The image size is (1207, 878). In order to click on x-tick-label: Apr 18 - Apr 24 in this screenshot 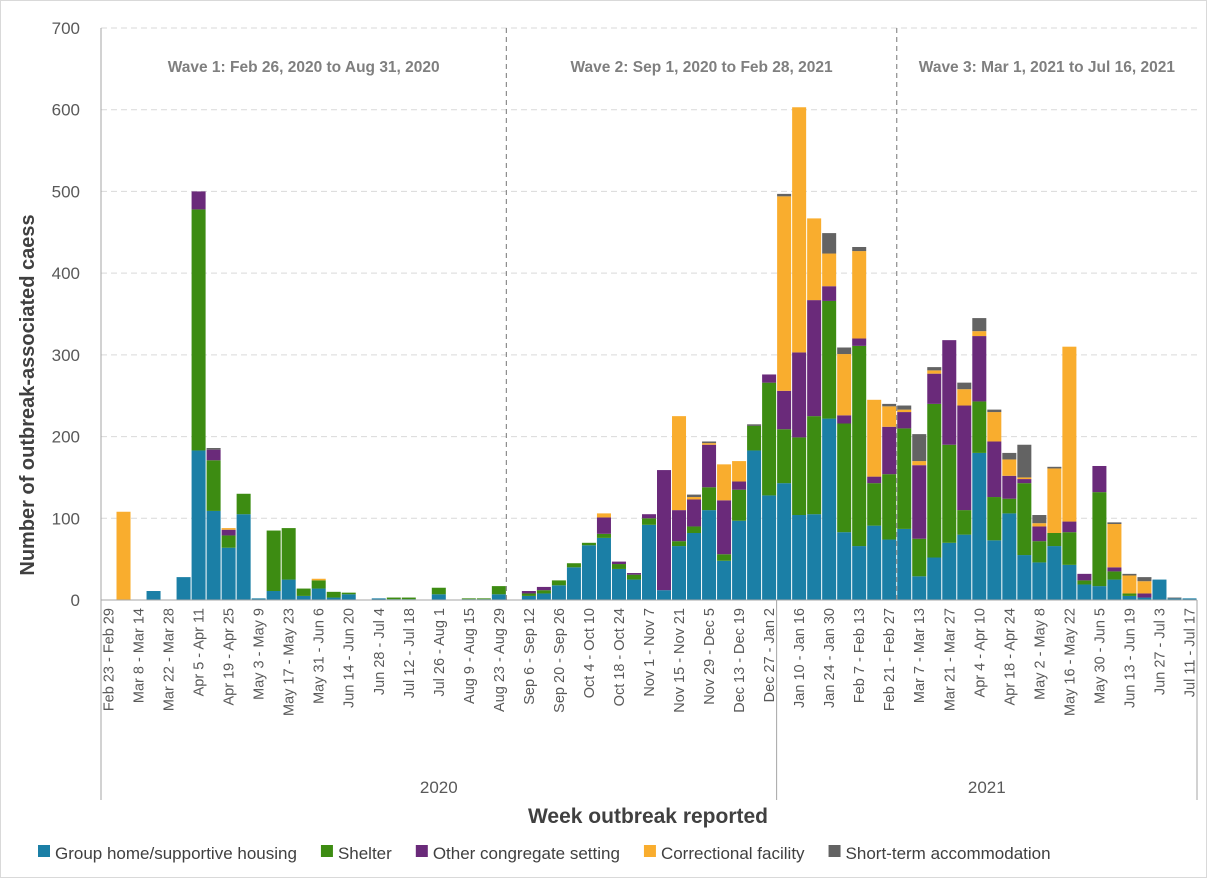, I will do `click(1010, 657)`.